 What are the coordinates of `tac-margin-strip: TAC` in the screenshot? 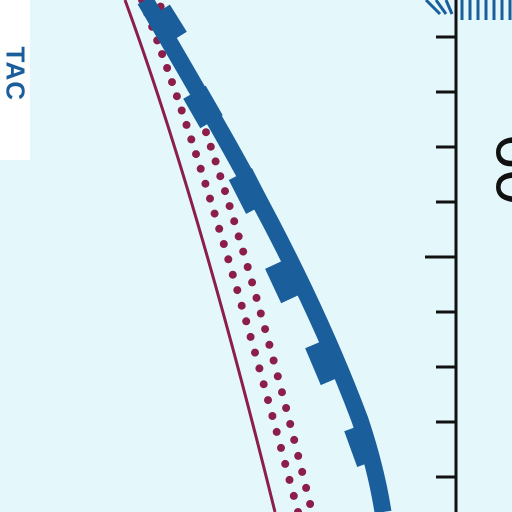 It's located at (15, 80).